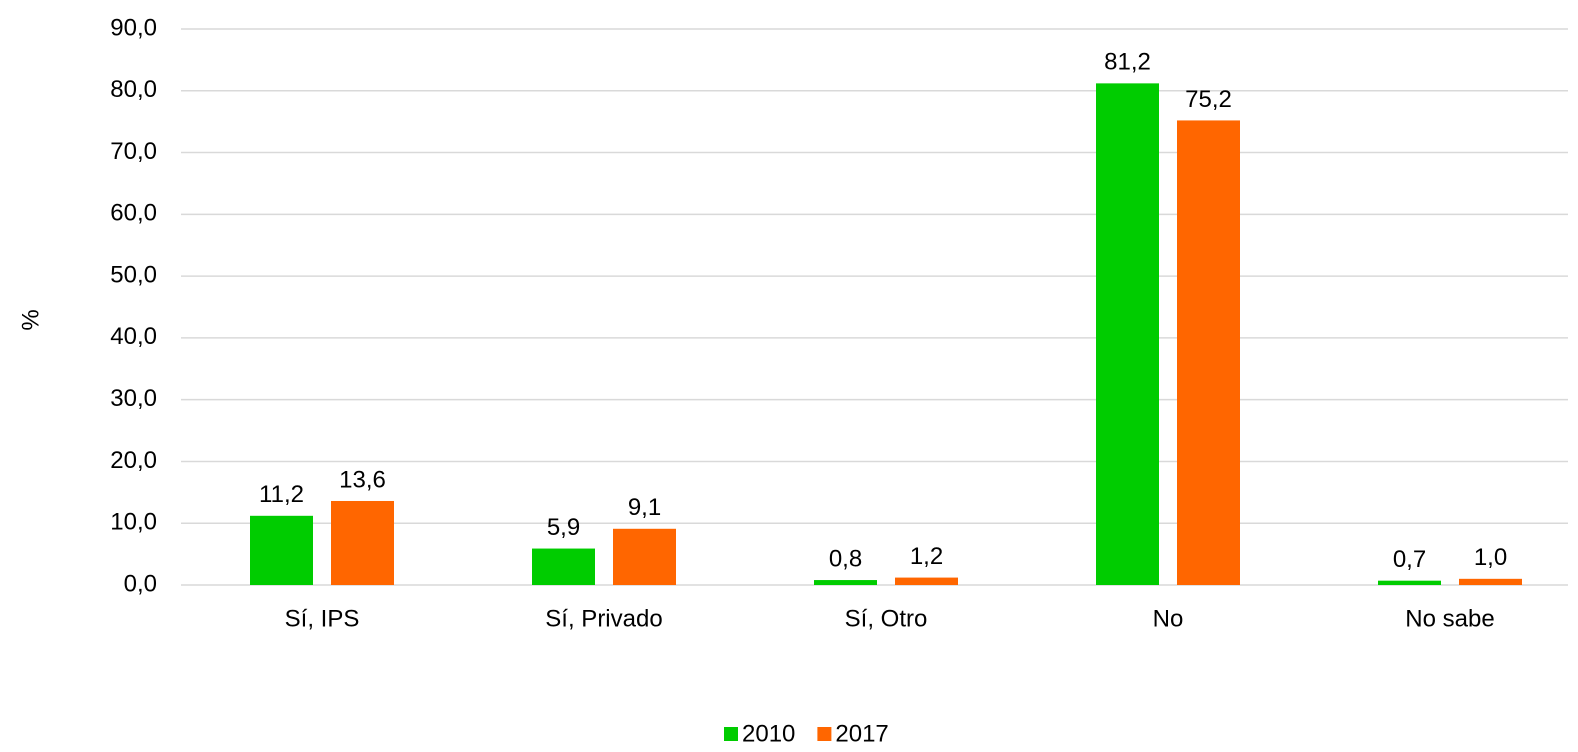  Describe the element at coordinates (1208, 99) in the screenshot. I see `value-label: 75,2` at that location.